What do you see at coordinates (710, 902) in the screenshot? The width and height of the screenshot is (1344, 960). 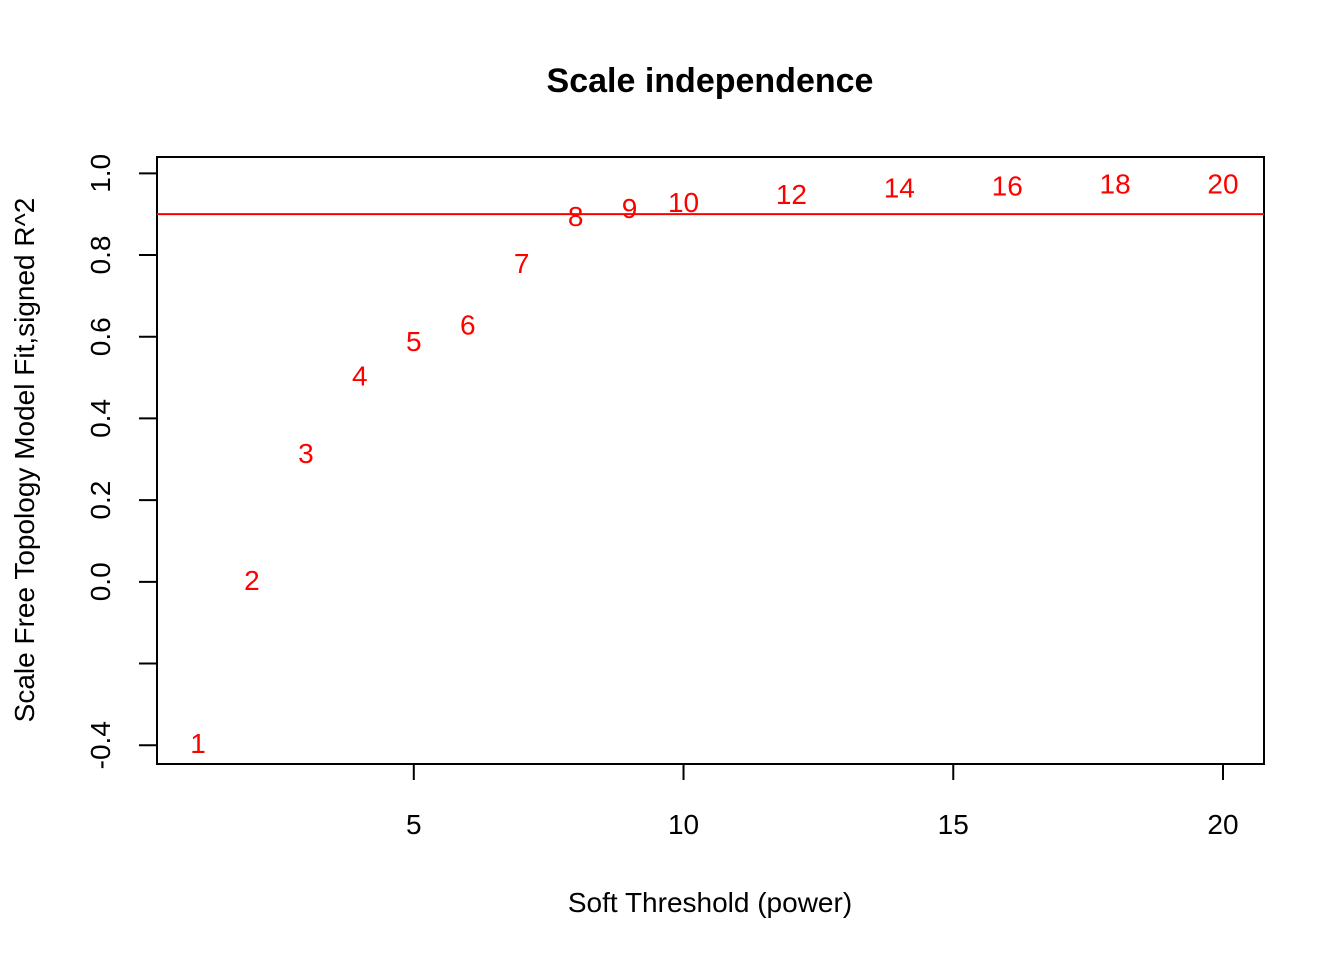 I see `x-axis-label: Soft Threshold (power)` at bounding box center [710, 902].